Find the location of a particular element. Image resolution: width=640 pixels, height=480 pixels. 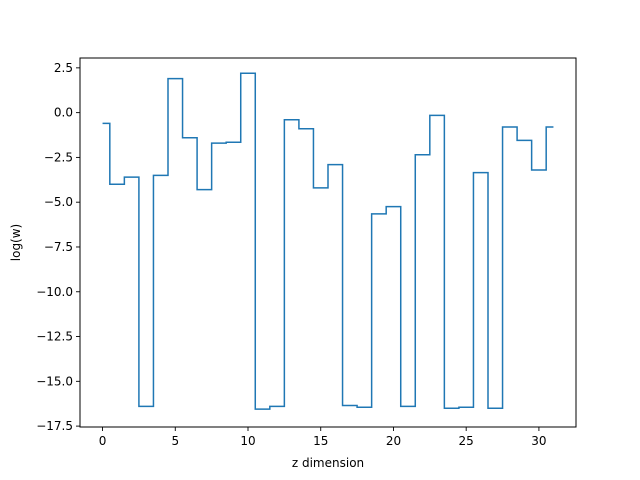

y-tick-label: −17.5 is located at coordinates (54, 426).